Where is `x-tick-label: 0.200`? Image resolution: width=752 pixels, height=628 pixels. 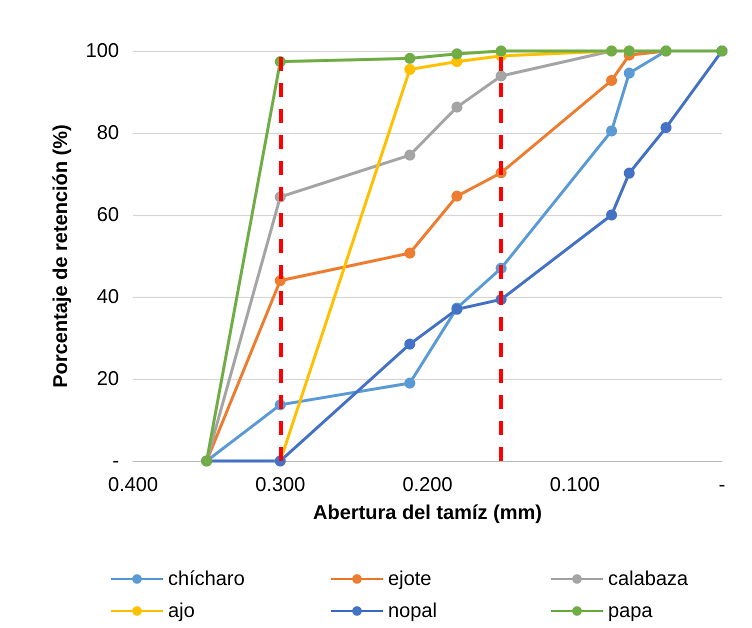
x-tick-label: 0.200 is located at coordinates (427, 485).